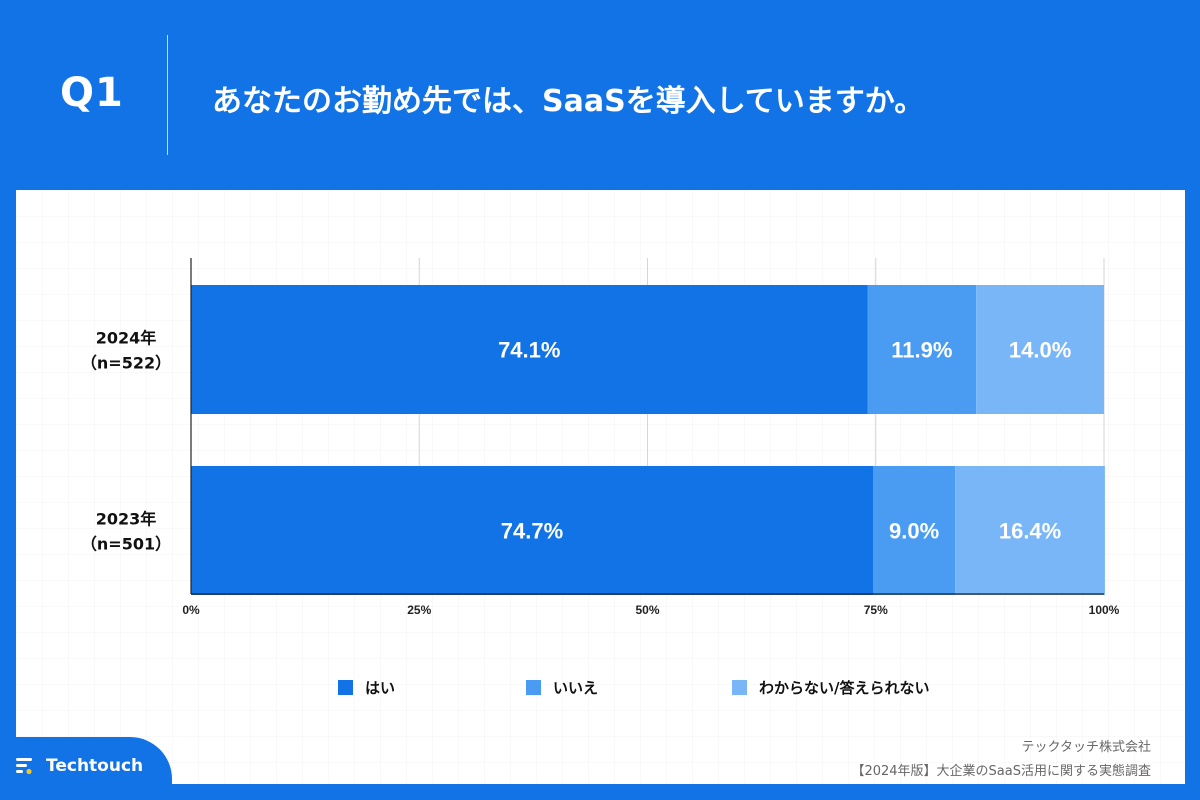 The image size is (1200, 800). Describe the element at coordinates (126, 544) in the screenshot. I see `category-label: （n=501）` at that location.